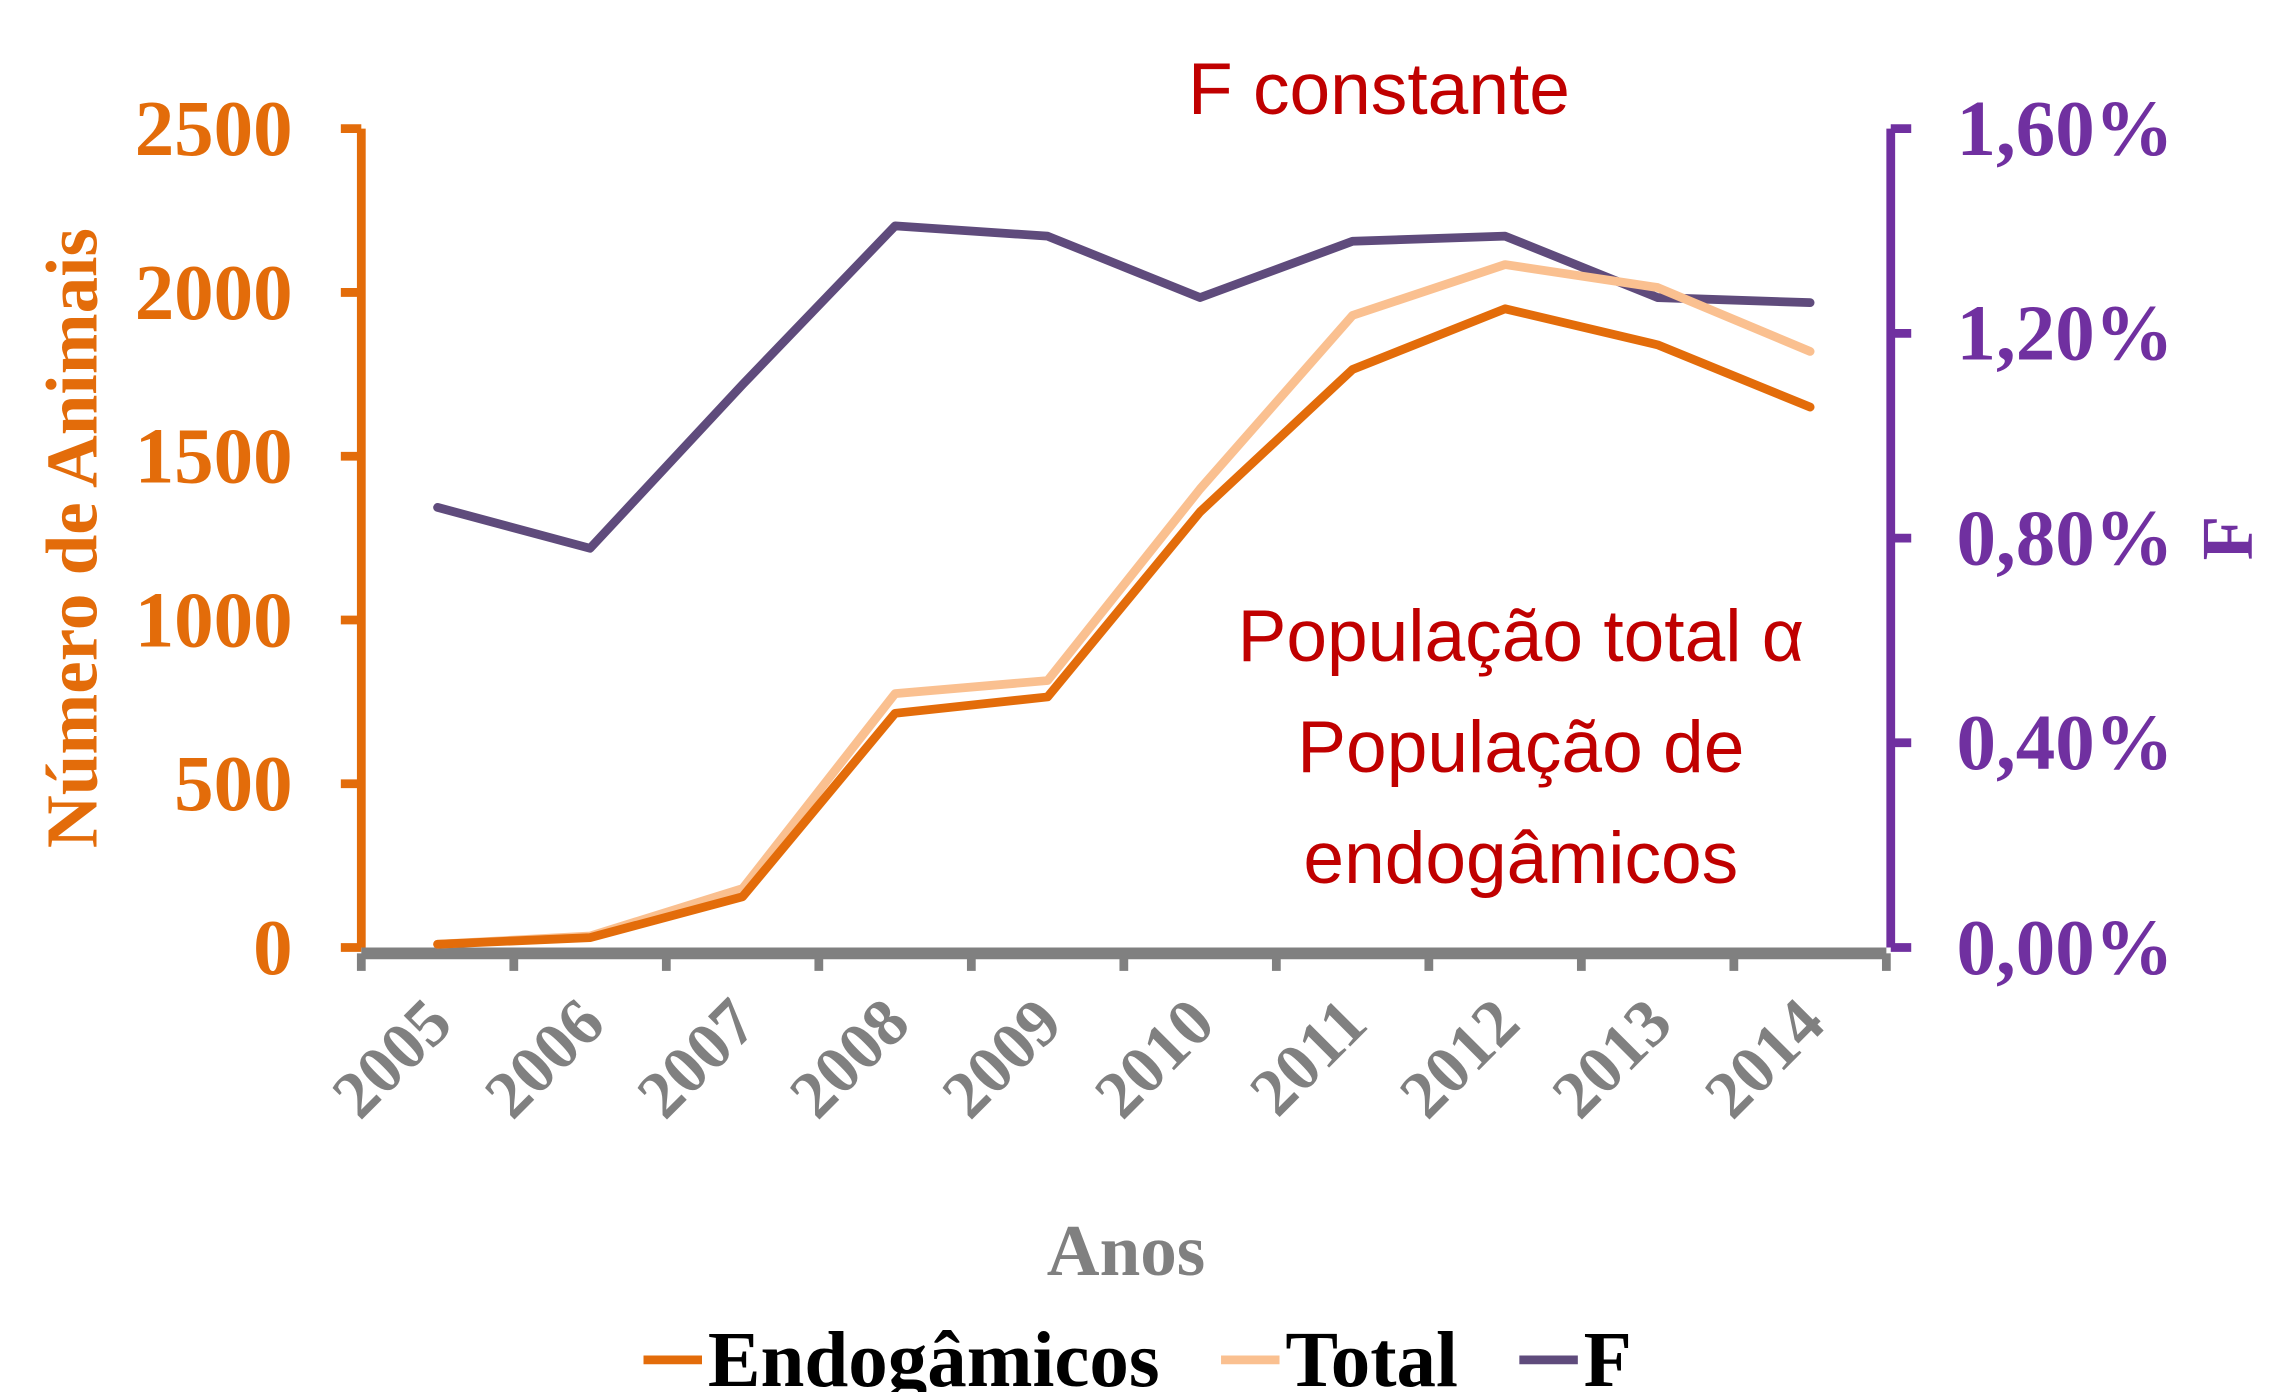 The width and height of the screenshot is (2293, 1392). I want to click on y2-tick-label: 0,00%, so click(2065, 948).